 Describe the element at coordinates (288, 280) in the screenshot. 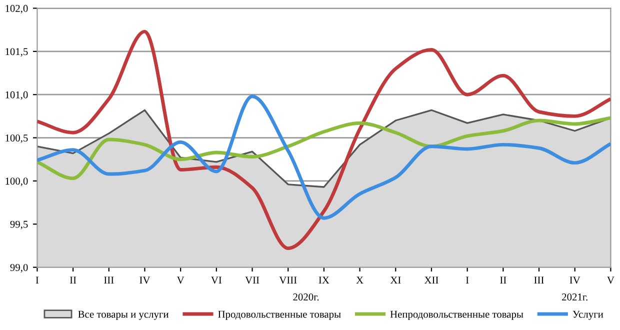

I see `x-tick-label: VIII` at that location.